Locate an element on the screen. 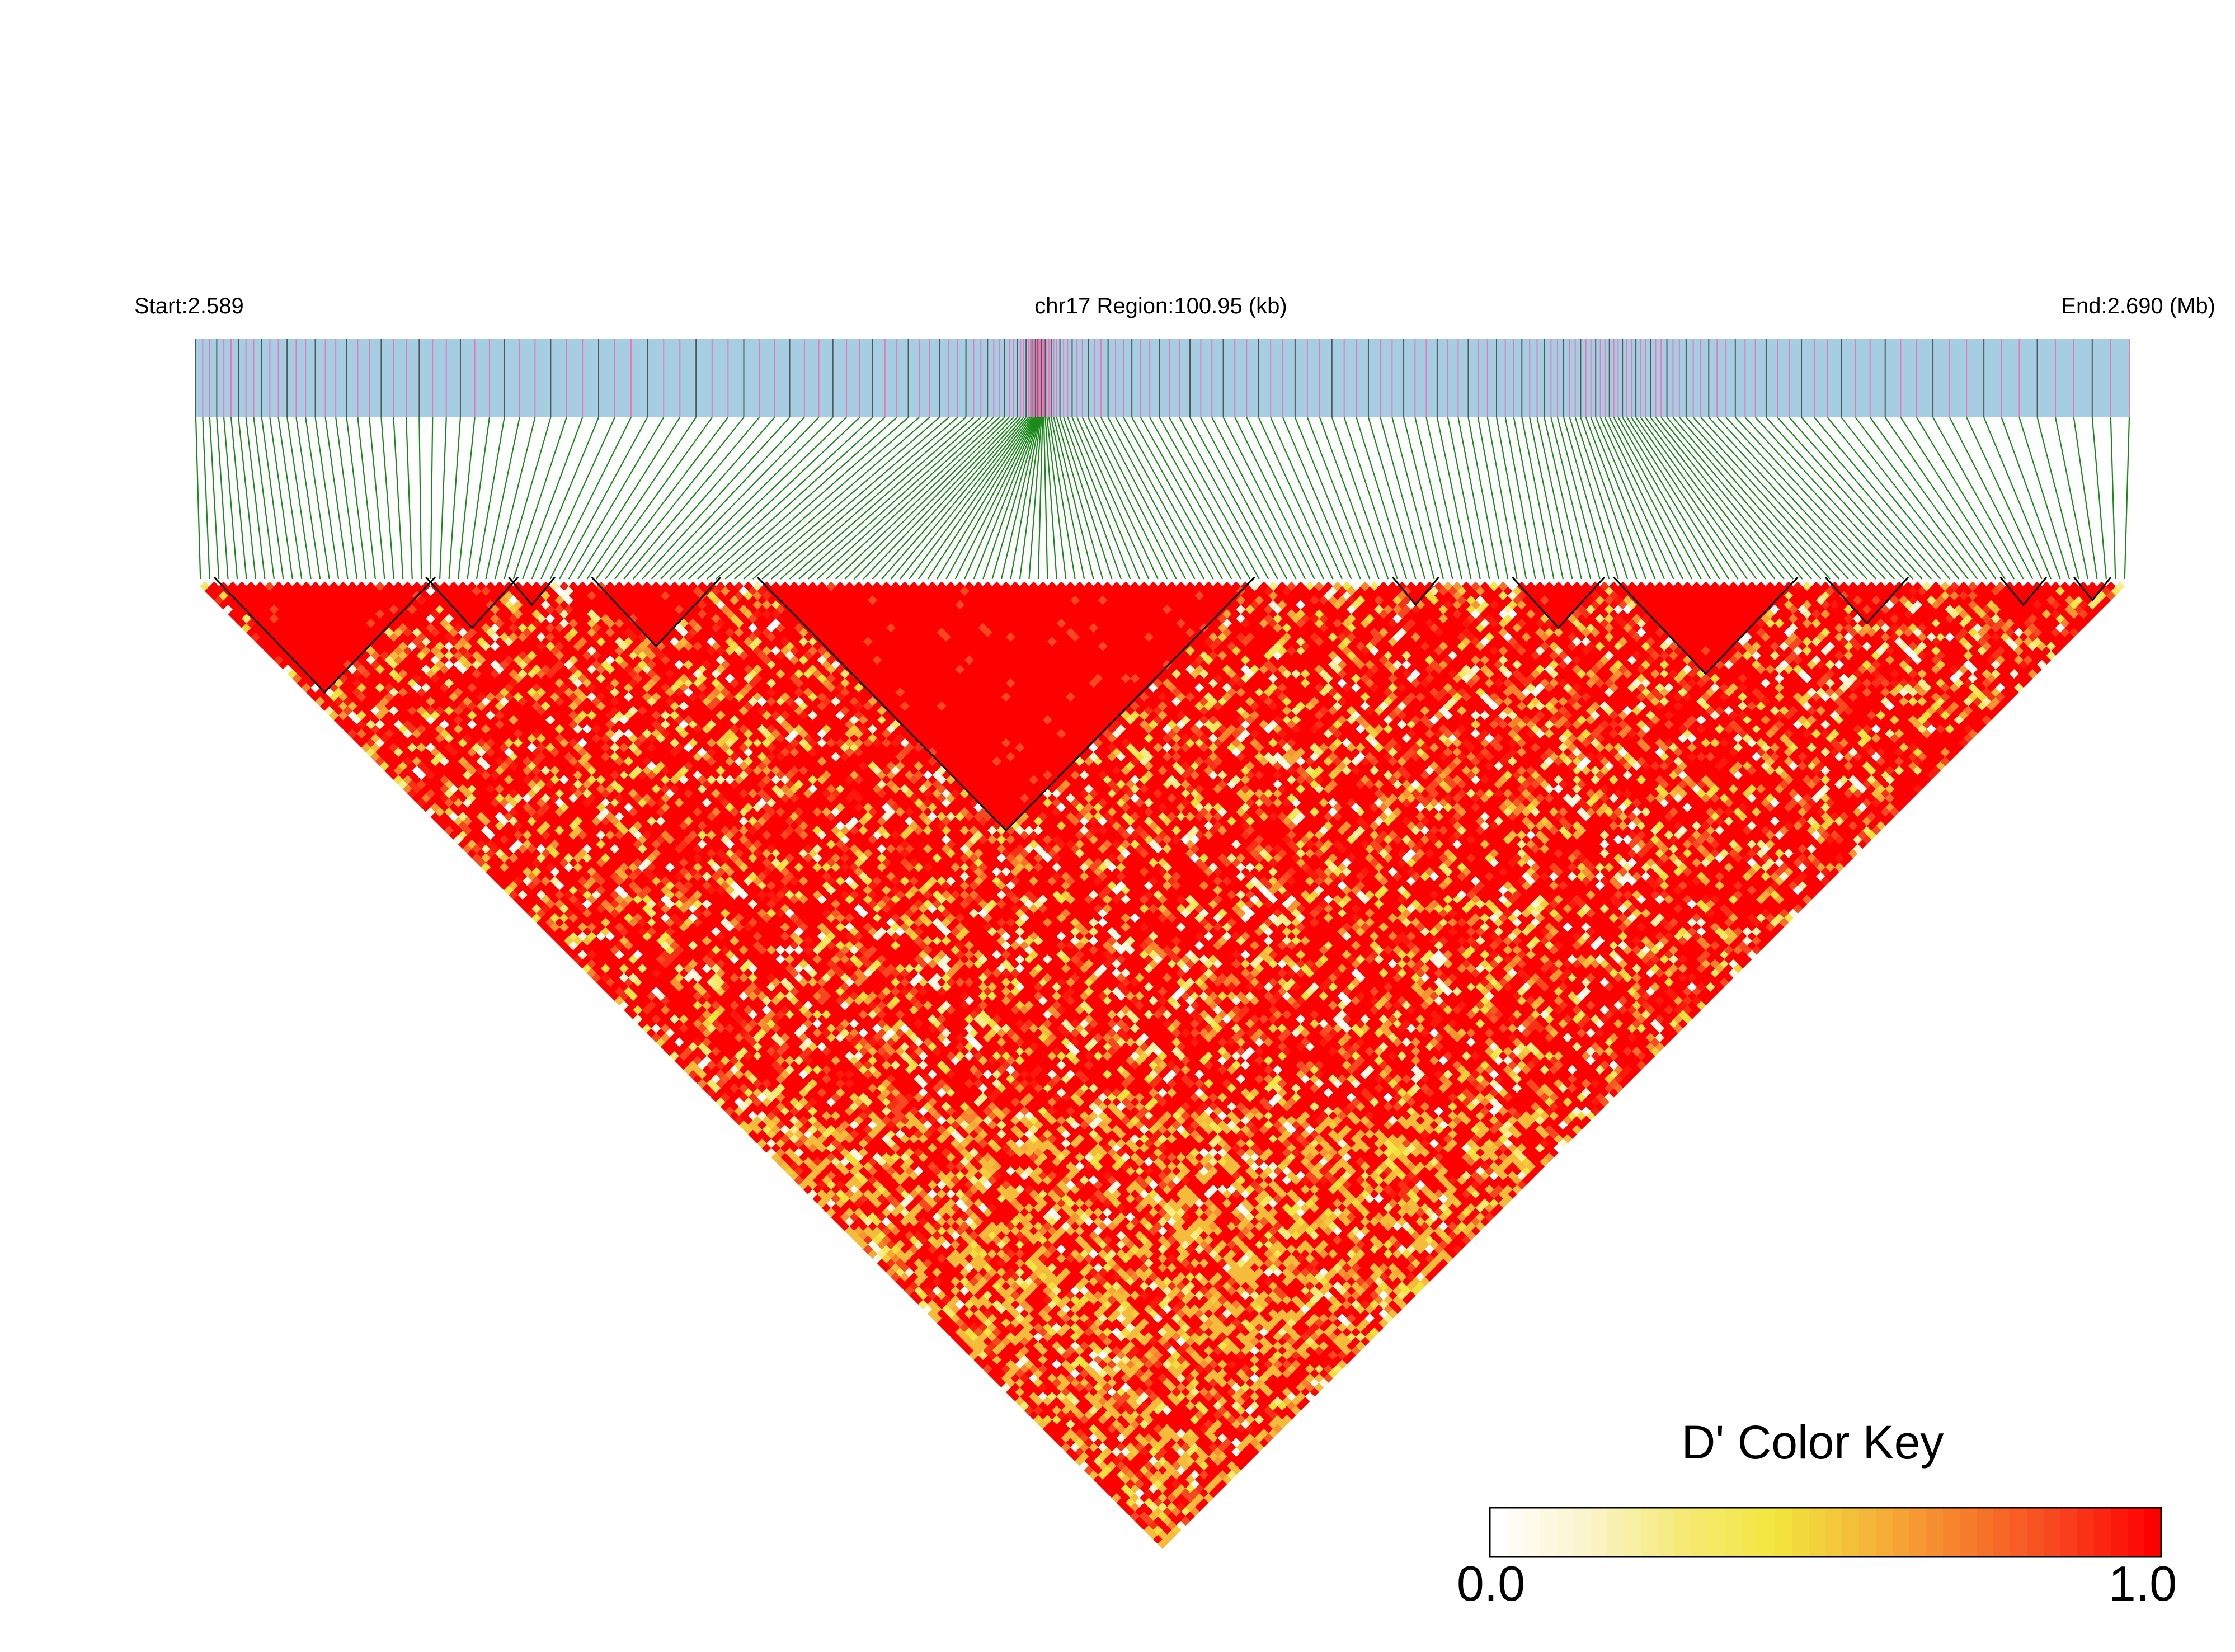 The image size is (2235, 1652). color-key-max-label: 1.0 is located at coordinates (2142, 1584).